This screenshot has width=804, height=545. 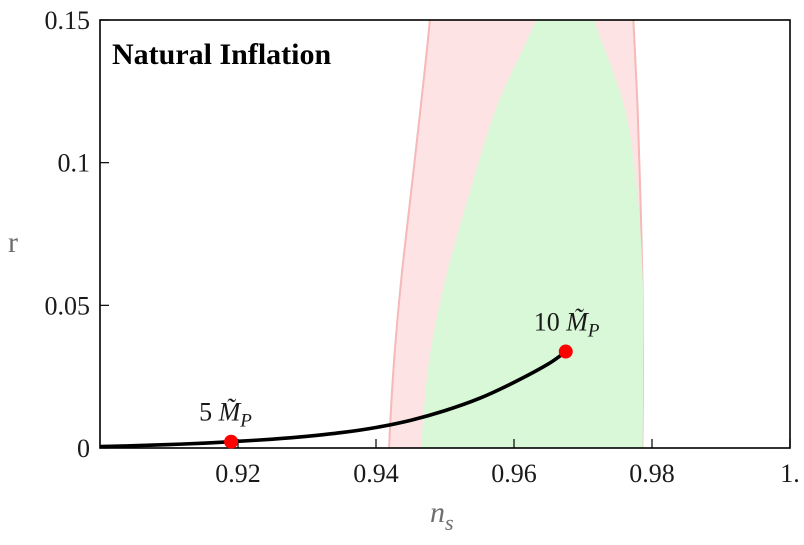 I want to click on y-axis-label: r, so click(x=13, y=242).